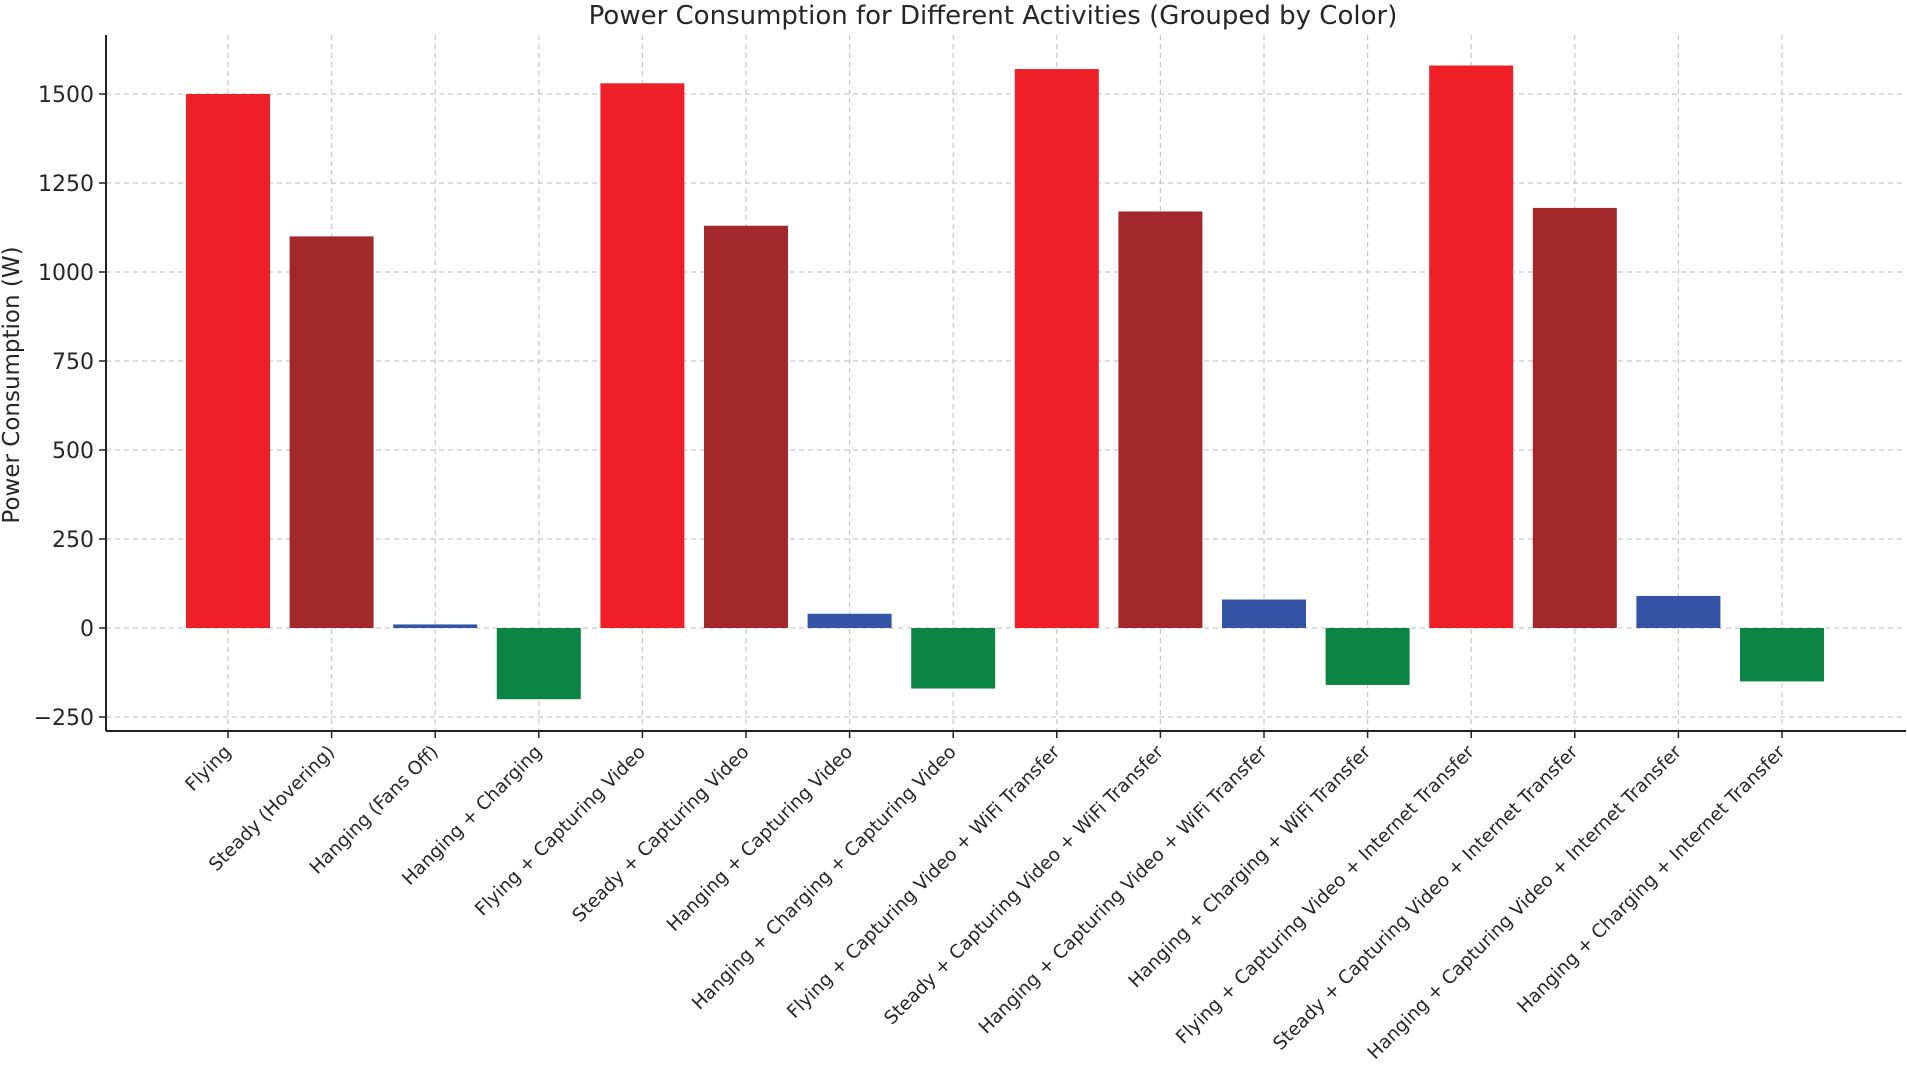  I want to click on y-tick-label: 250, so click(73, 540).